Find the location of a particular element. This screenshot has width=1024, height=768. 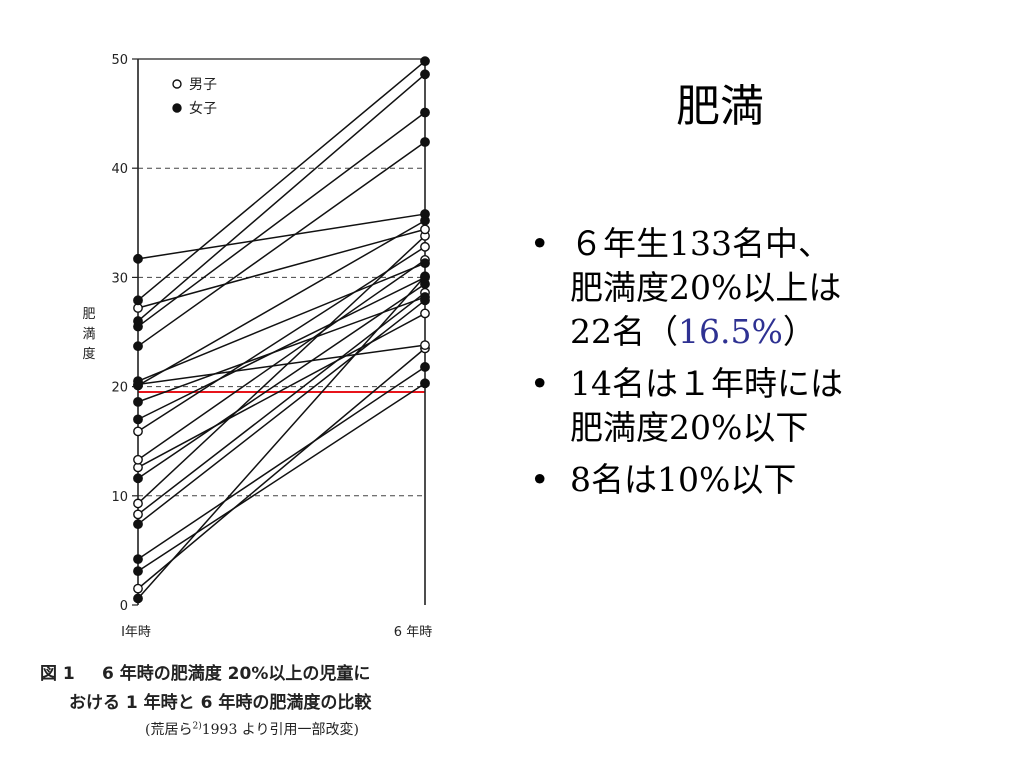

legend-label: 女子 is located at coordinates (203, 108).